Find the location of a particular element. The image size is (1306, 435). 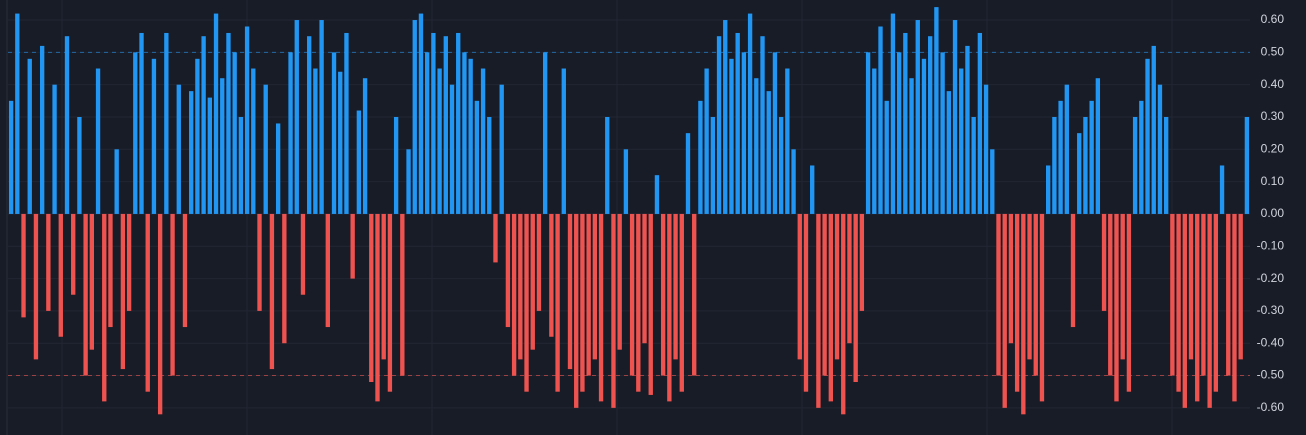

y-tick-label: -0.30 is located at coordinates (1271, 310).